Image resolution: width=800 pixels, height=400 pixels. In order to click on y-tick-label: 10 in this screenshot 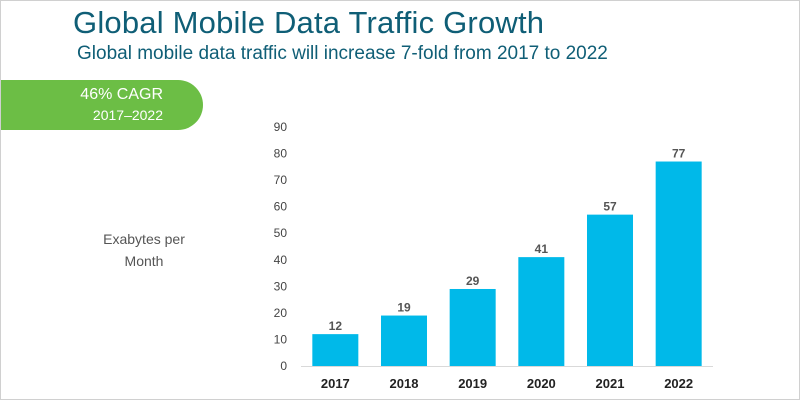, I will do `click(281, 339)`.